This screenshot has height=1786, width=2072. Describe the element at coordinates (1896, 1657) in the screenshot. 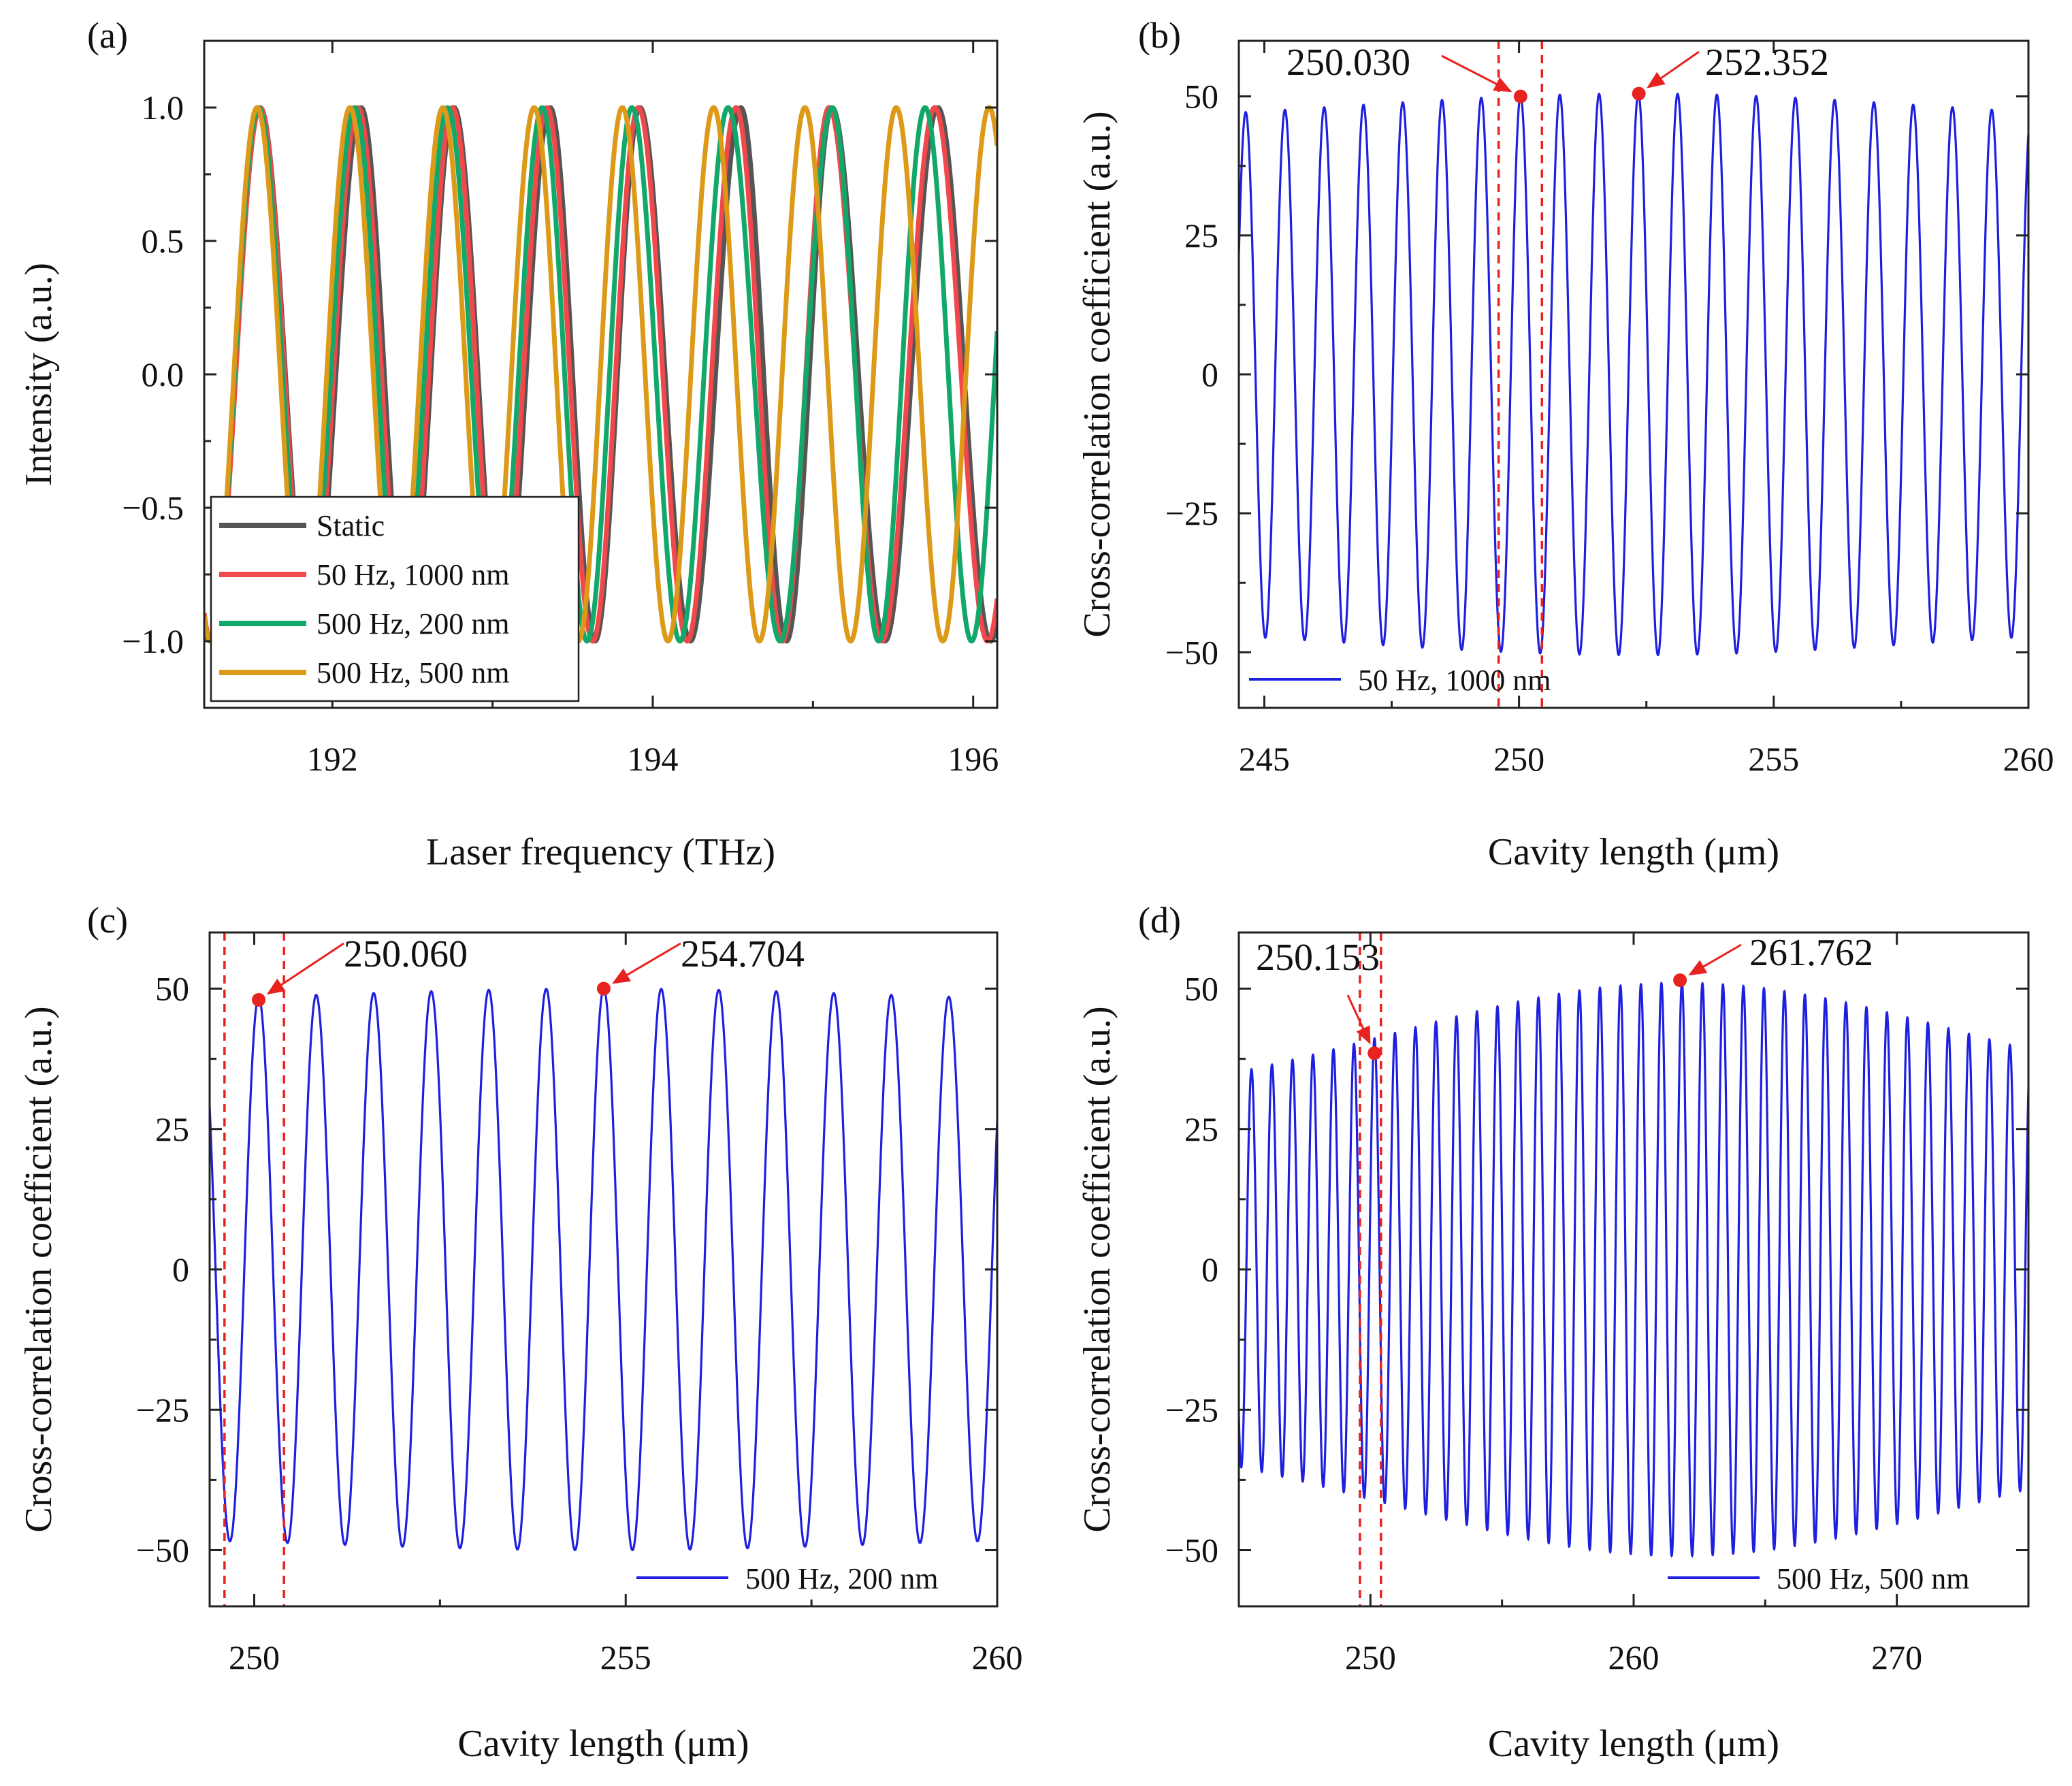

I see `x-tick-label: 270` at that location.